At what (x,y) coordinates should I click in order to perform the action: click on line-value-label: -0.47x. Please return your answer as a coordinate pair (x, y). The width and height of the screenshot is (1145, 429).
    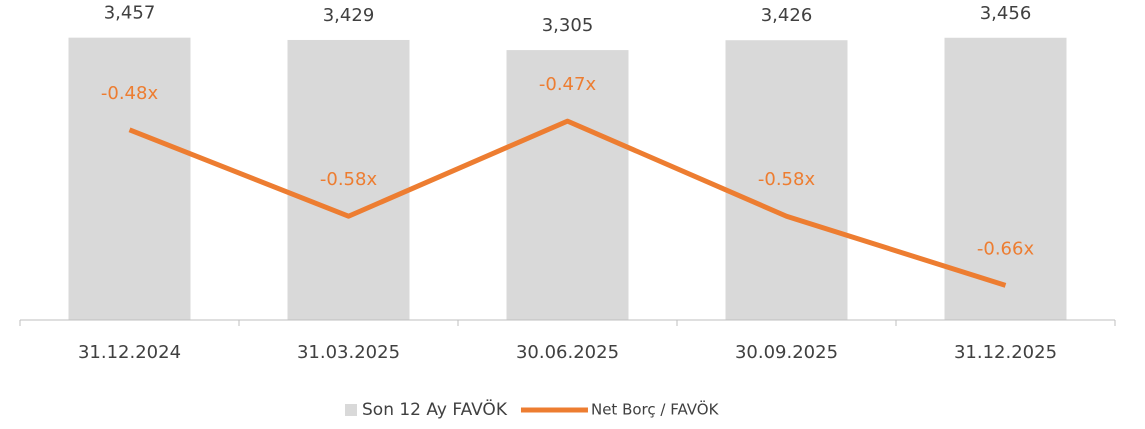
    Looking at the image, I should click on (568, 84).